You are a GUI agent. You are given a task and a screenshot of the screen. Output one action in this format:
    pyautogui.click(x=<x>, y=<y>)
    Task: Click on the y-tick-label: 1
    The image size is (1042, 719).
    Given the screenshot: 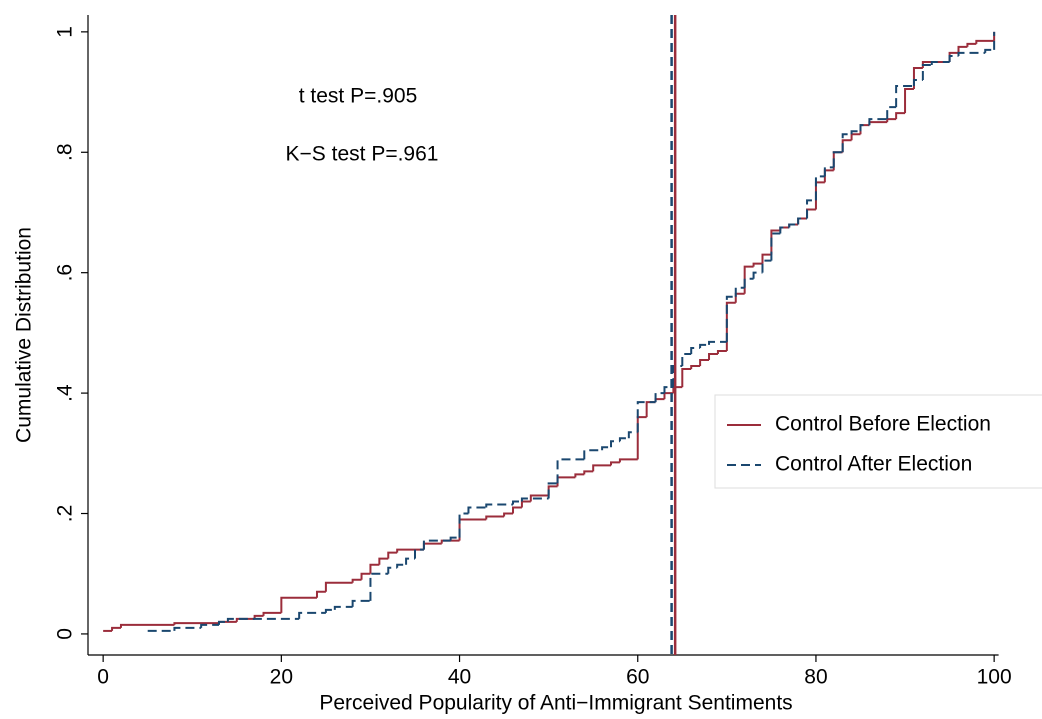 What is the action you would take?
    pyautogui.click(x=65, y=32)
    